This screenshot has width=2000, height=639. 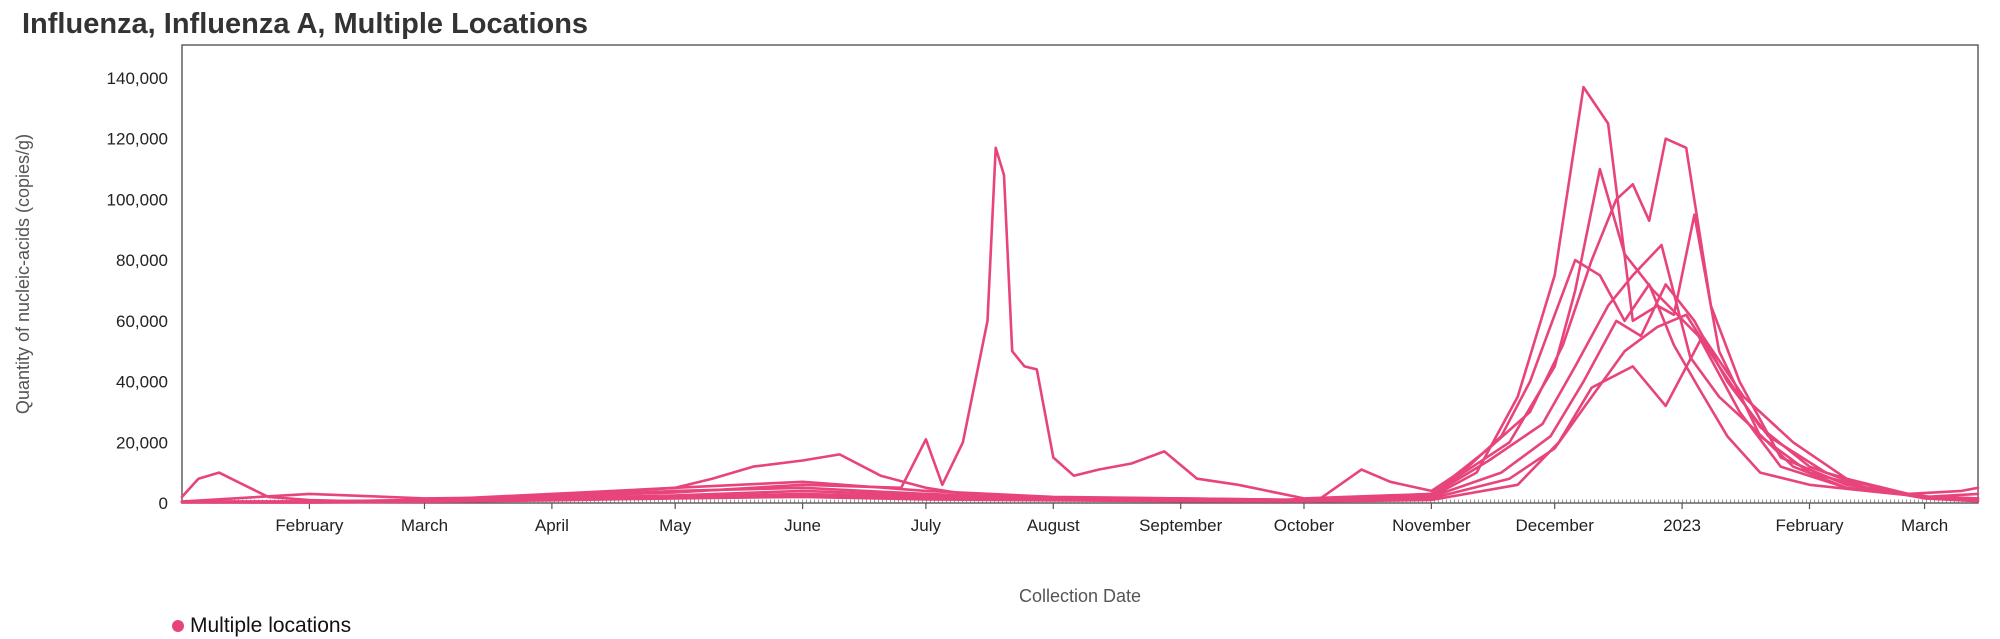 I want to click on x-tick-label: April, so click(x=552, y=525).